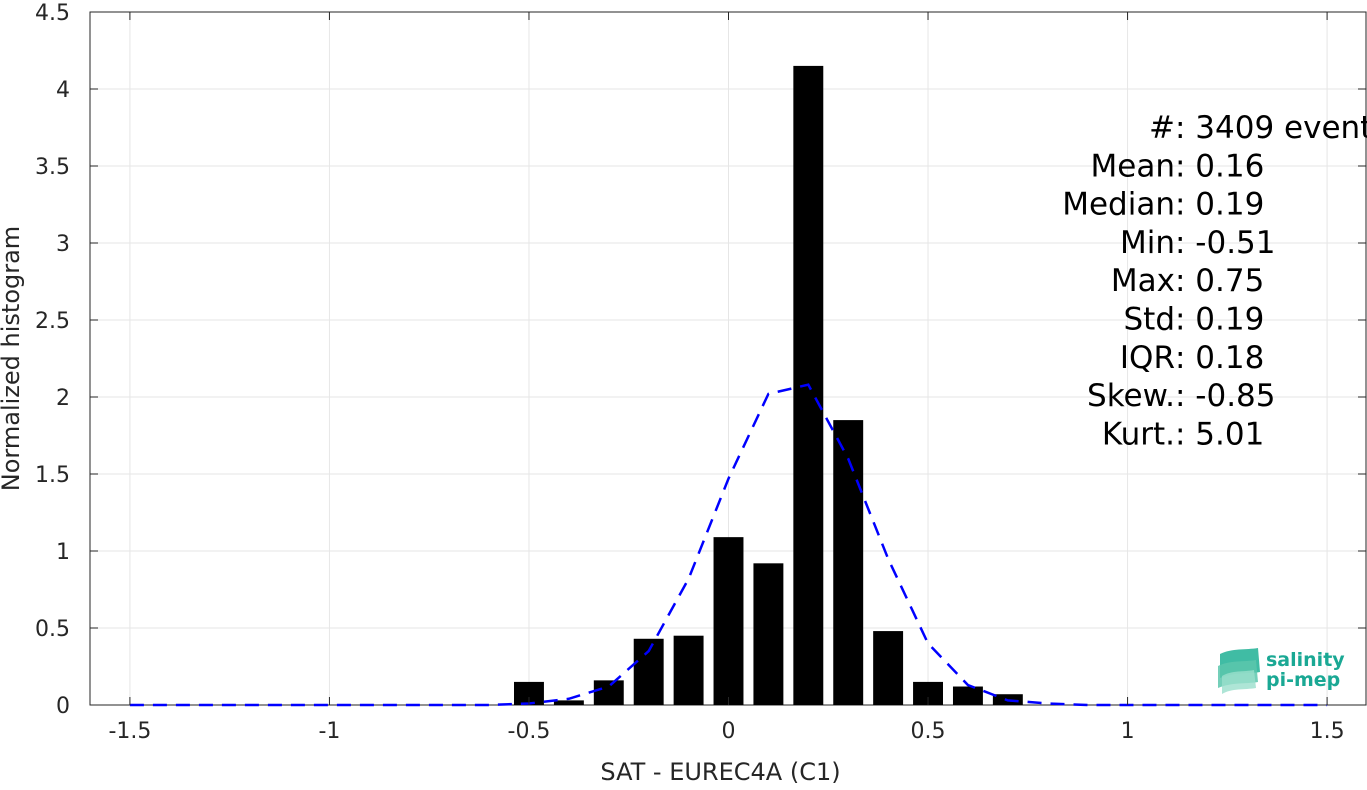  What do you see at coordinates (1239, 671) in the screenshot?
I see `logo-waves-icon` at bounding box center [1239, 671].